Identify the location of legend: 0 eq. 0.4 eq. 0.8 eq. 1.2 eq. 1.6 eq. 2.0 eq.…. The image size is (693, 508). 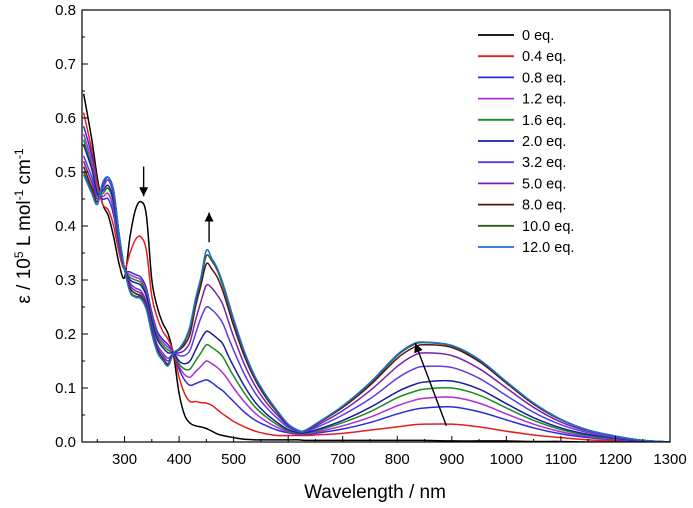
(526, 142).